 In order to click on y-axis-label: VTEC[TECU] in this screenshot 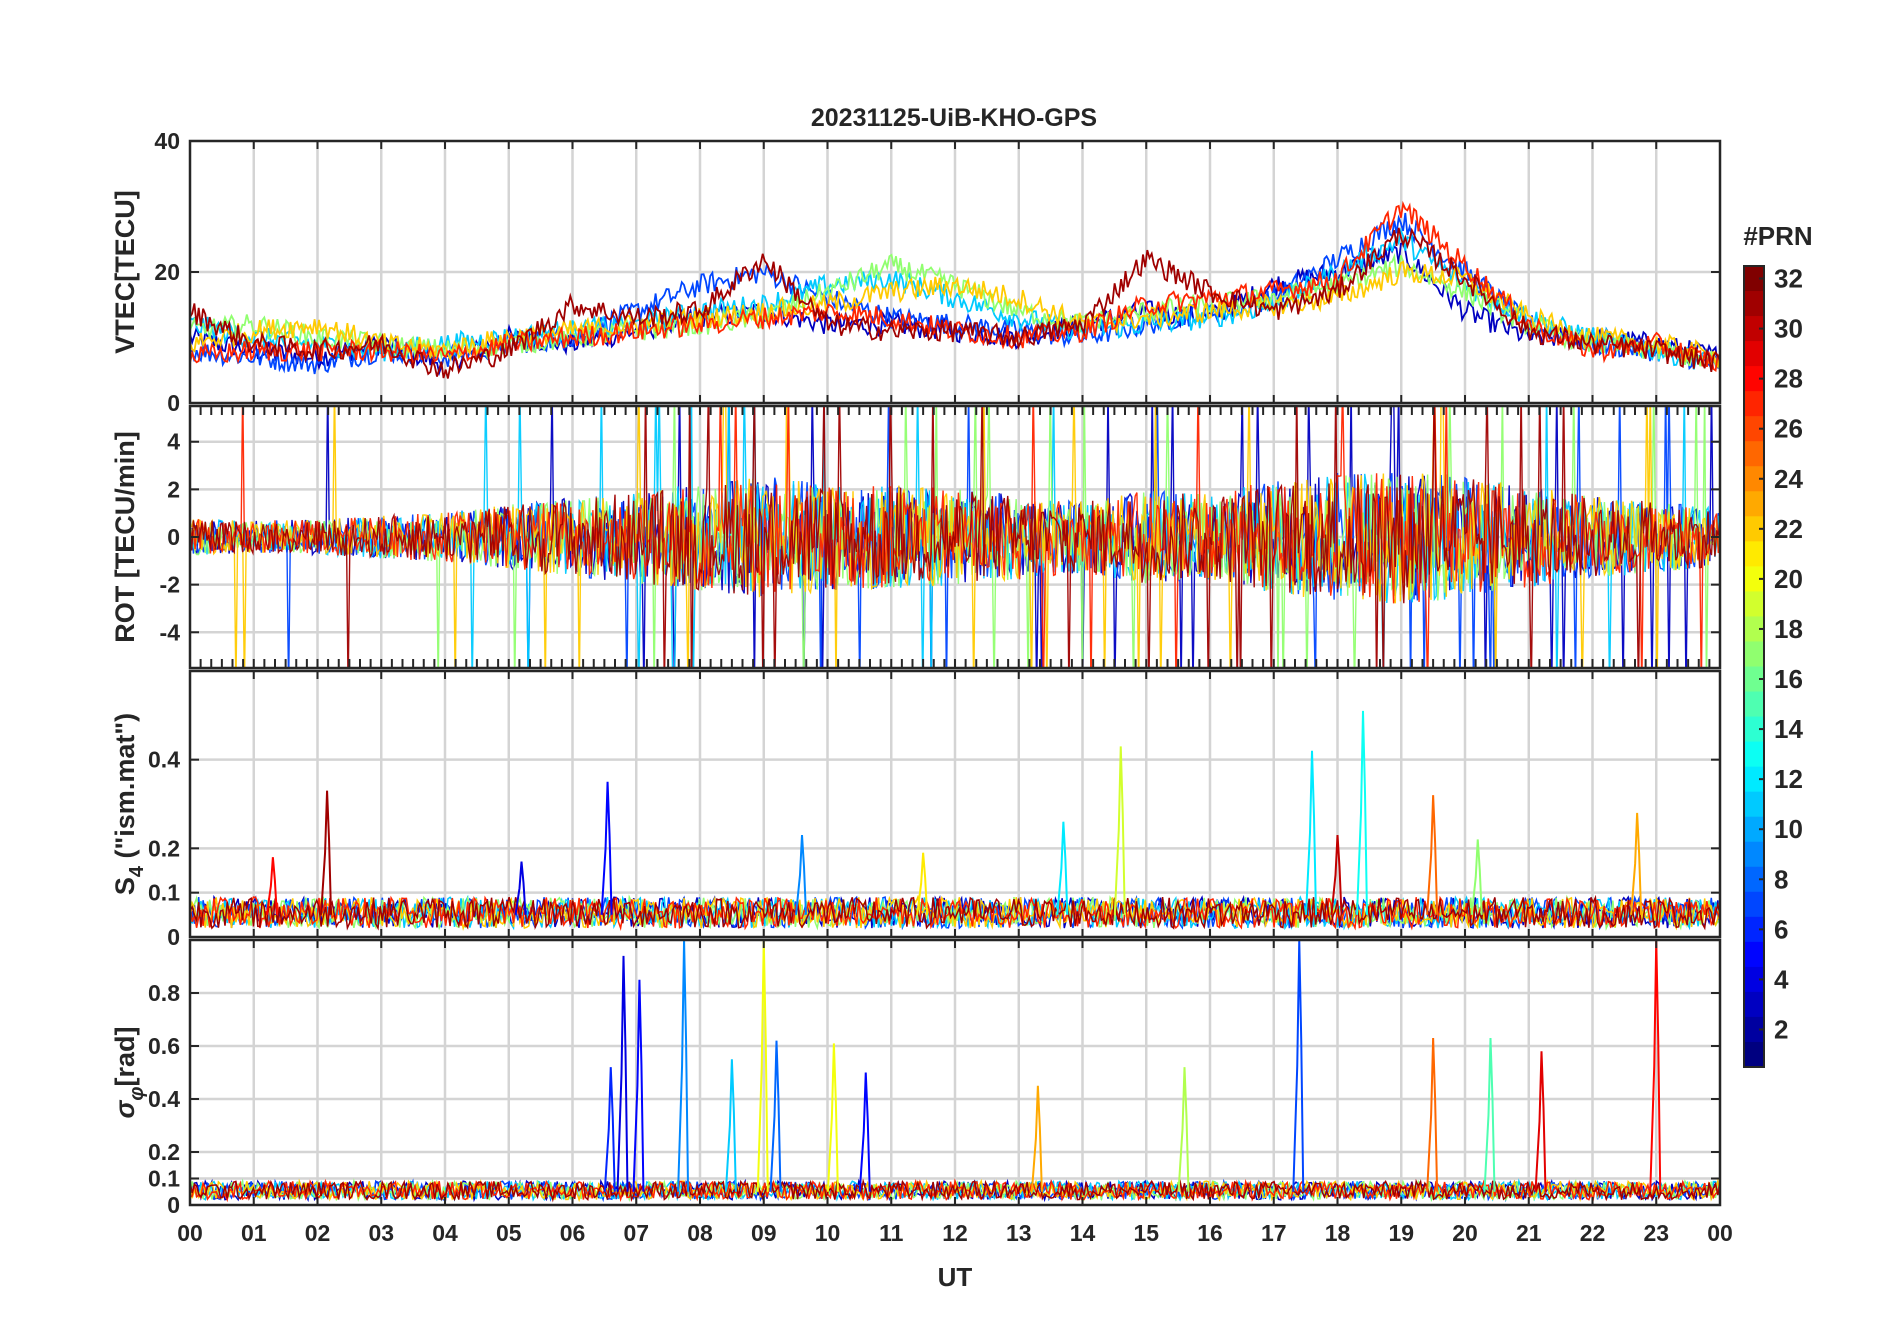, I will do `click(125, 272)`.